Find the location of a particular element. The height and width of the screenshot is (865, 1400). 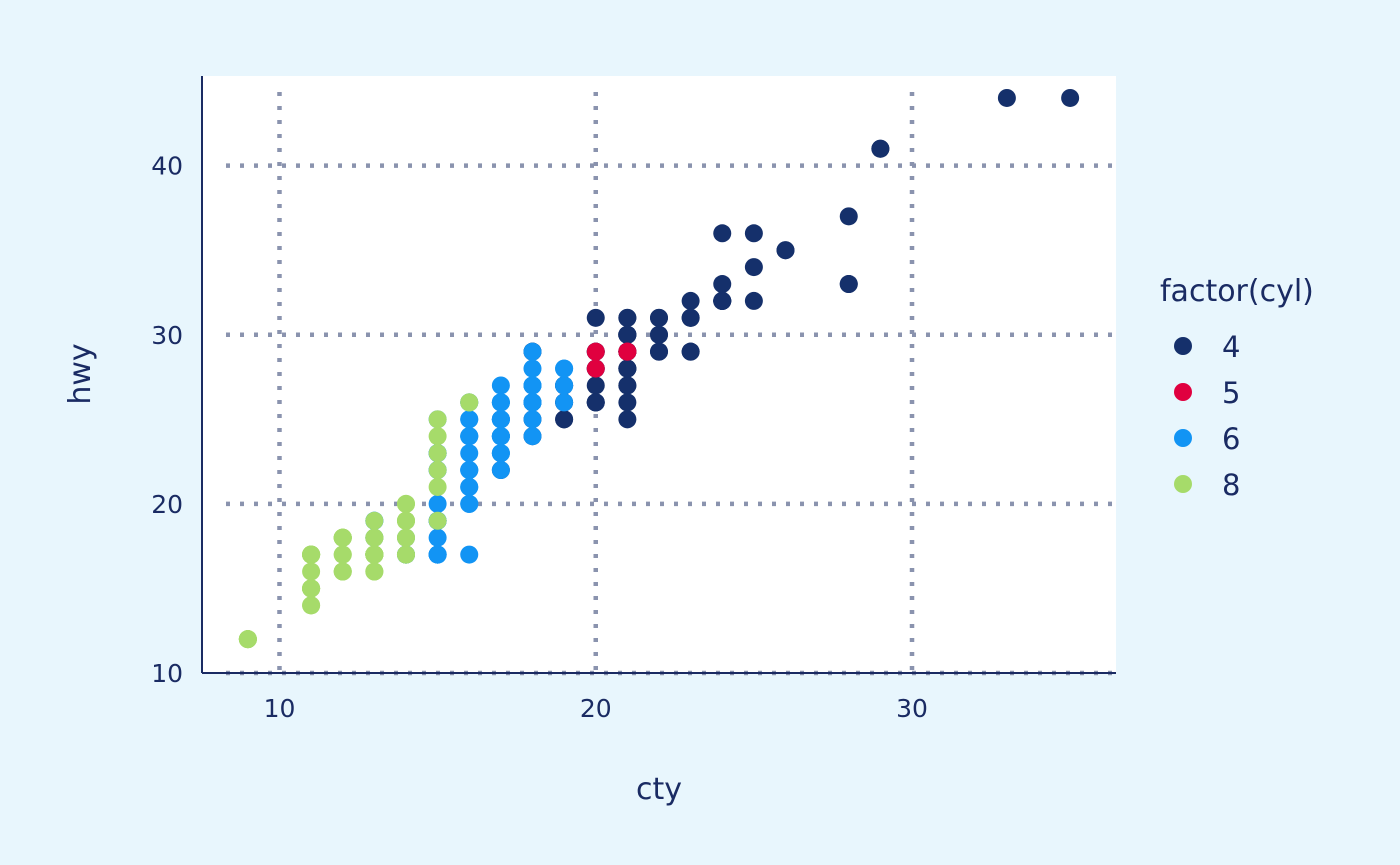

x-tick-labels: 10 20 30 is located at coordinates (596, 708).